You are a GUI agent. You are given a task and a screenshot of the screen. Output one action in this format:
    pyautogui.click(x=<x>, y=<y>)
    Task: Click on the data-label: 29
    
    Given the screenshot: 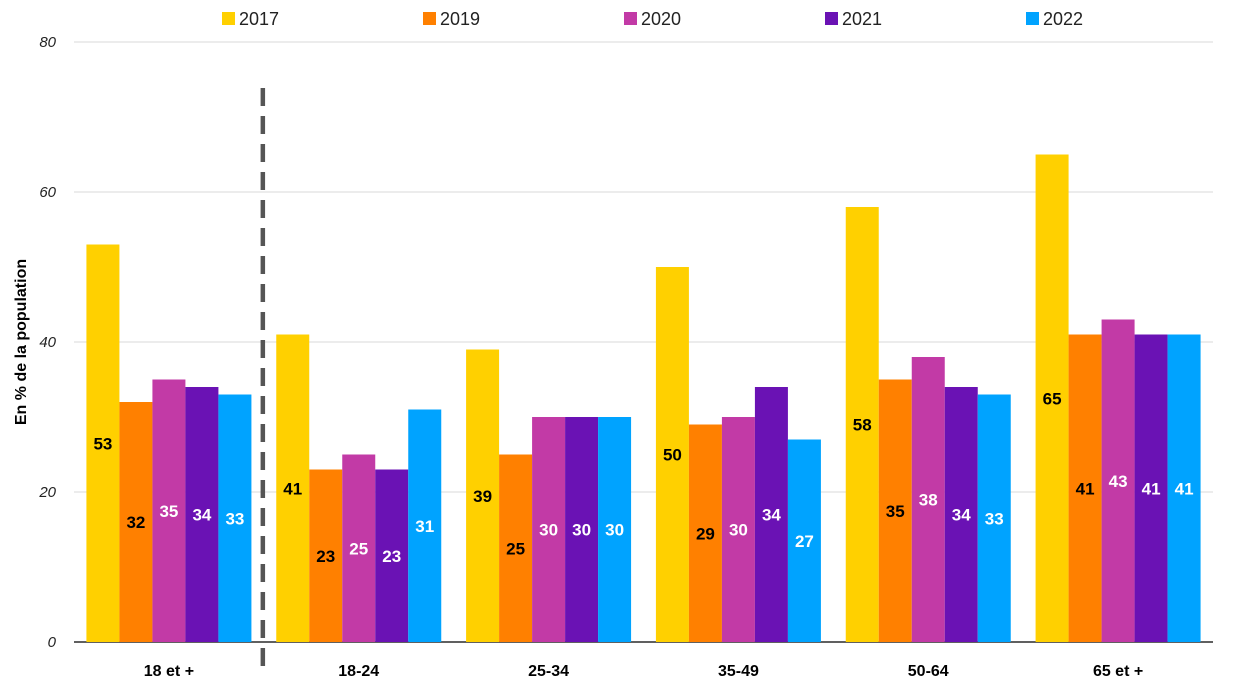 What is the action you would take?
    pyautogui.click(x=705, y=533)
    